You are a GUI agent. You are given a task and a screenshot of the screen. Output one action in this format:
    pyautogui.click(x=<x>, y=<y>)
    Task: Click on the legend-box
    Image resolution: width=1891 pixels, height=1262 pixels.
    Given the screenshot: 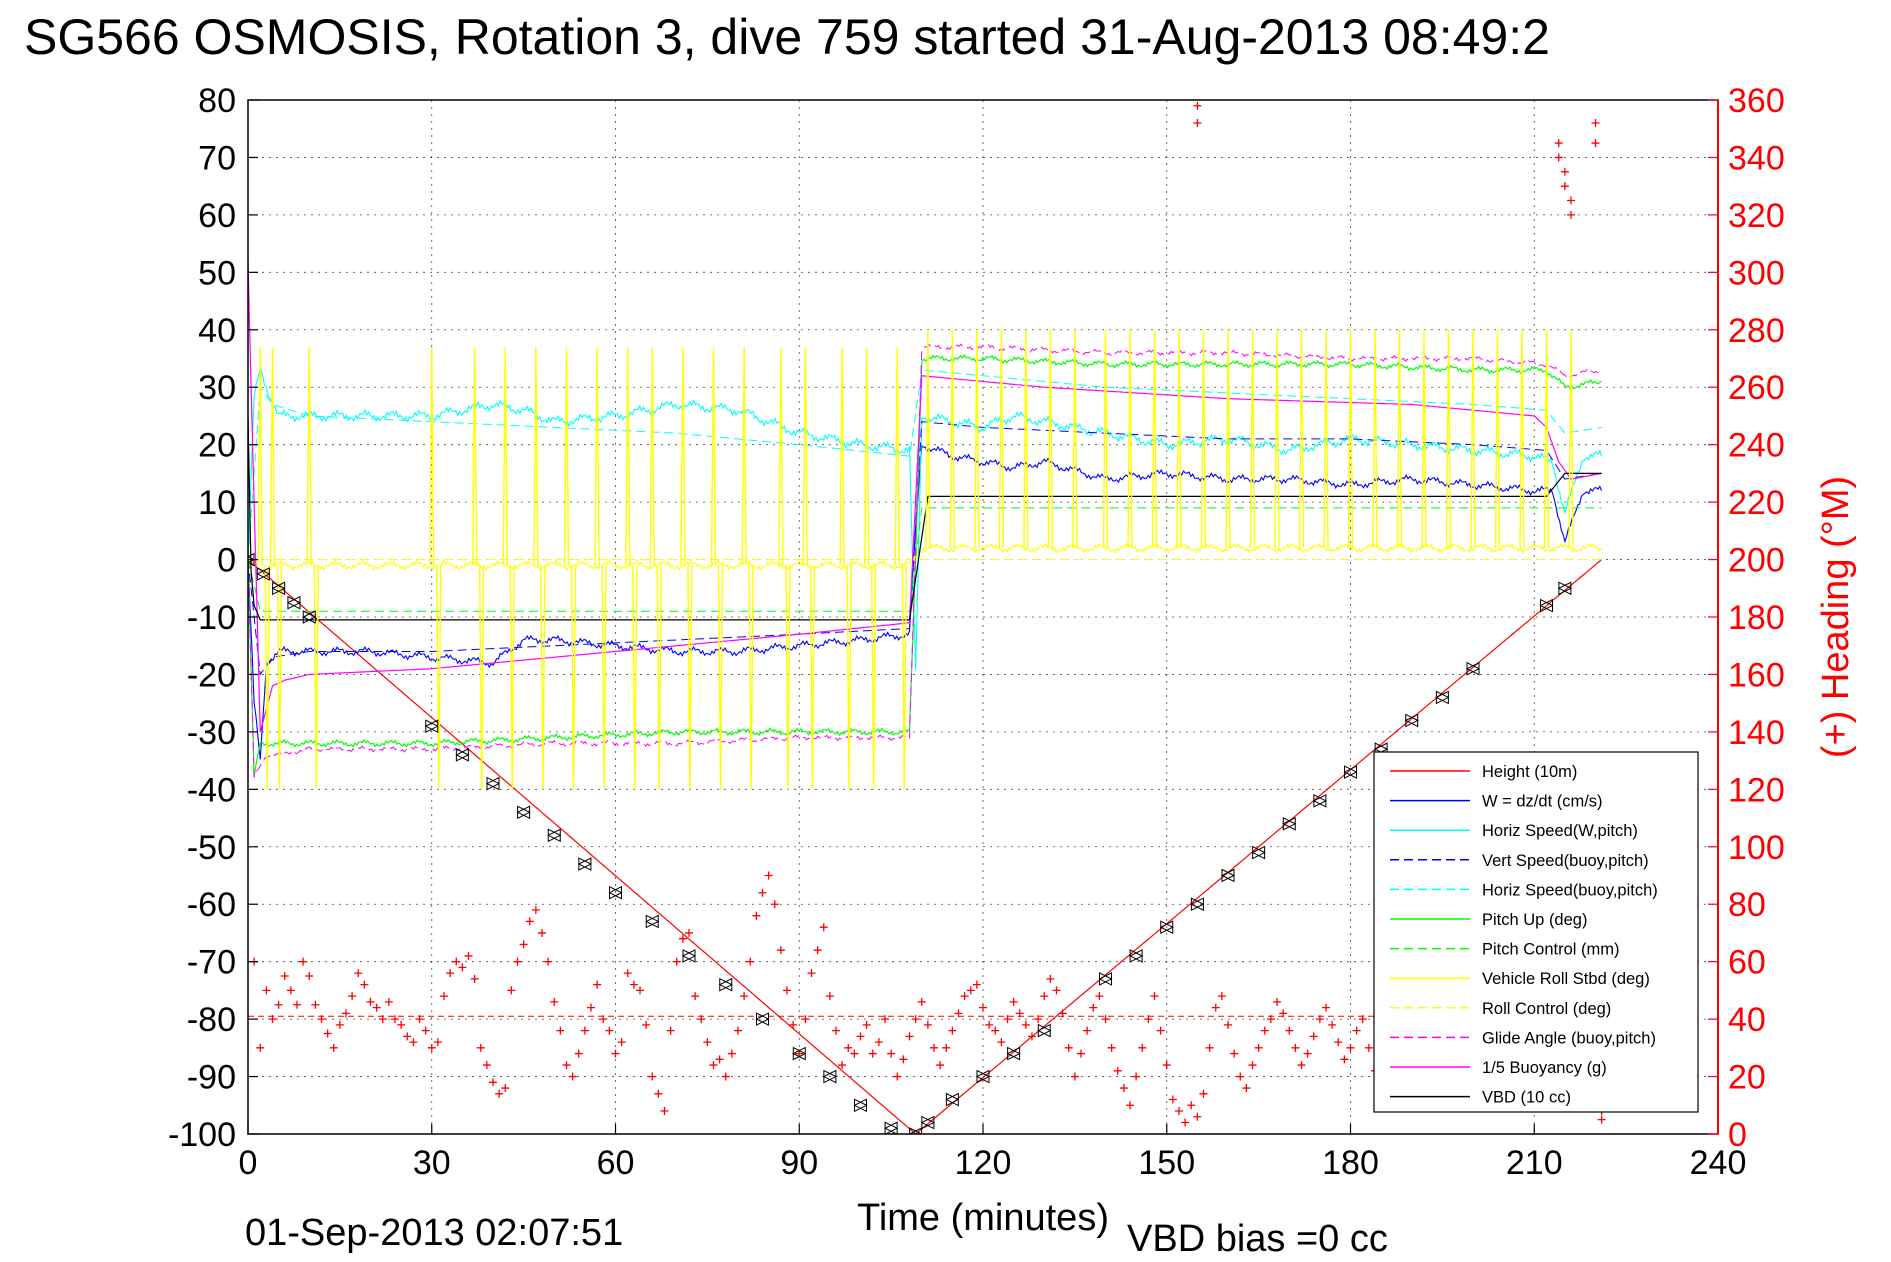 What is the action you would take?
    pyautogui.click(x=1536, y=932)
    